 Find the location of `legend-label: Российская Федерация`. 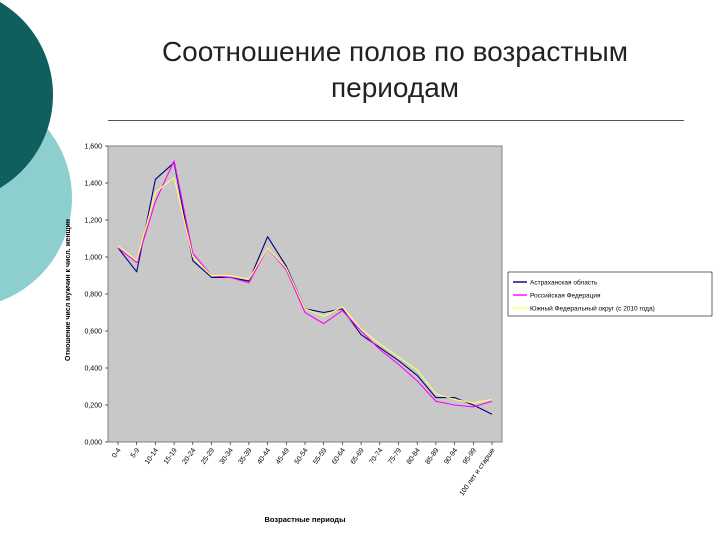

legend-label: Российская Федерация is located at coordinates (565, 296).